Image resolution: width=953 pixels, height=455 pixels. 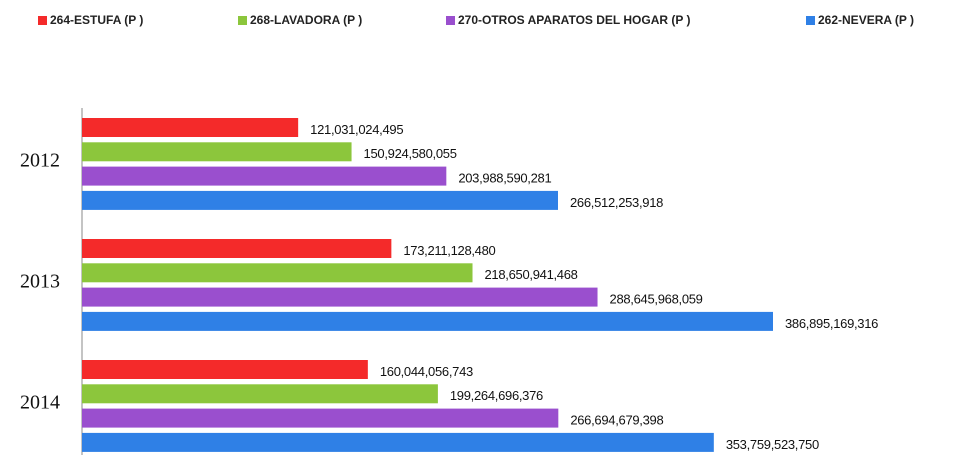 What do you see at coordinates (449, 250) in the screenshot?
I see `value-label: 173,211,128,480` at bounding box center [449, 250].